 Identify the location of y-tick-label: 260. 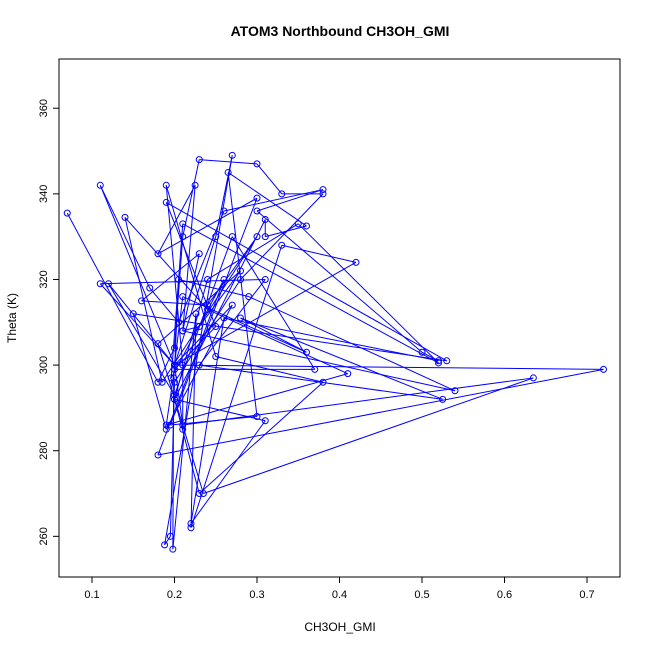
(44, 536).